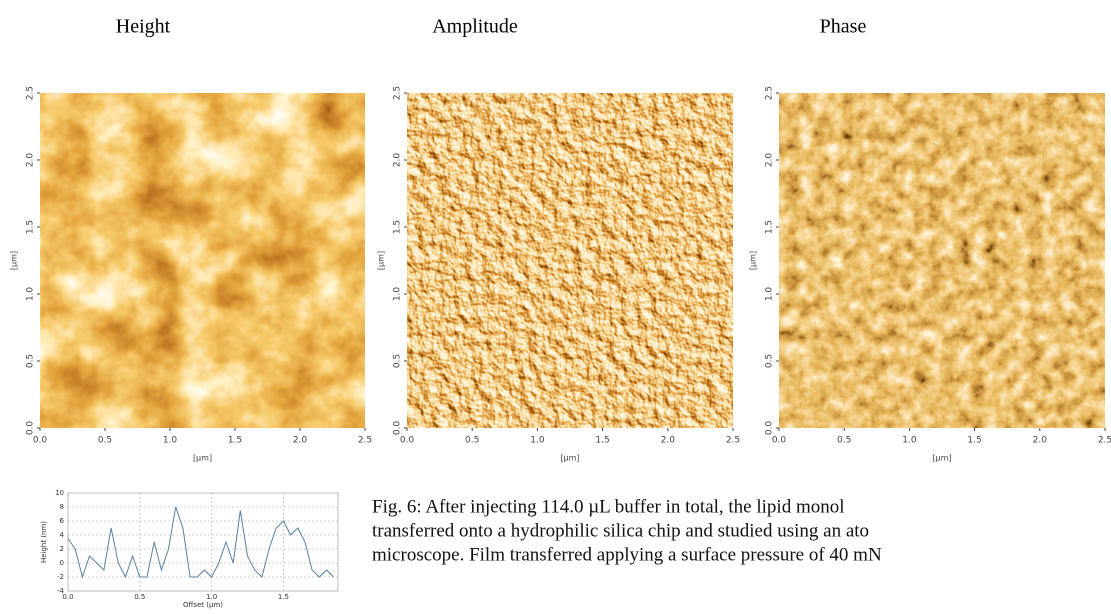  Describe the element at coordinates (843, 27) in the screenshot. I see `panel-title: Phase` at that location.